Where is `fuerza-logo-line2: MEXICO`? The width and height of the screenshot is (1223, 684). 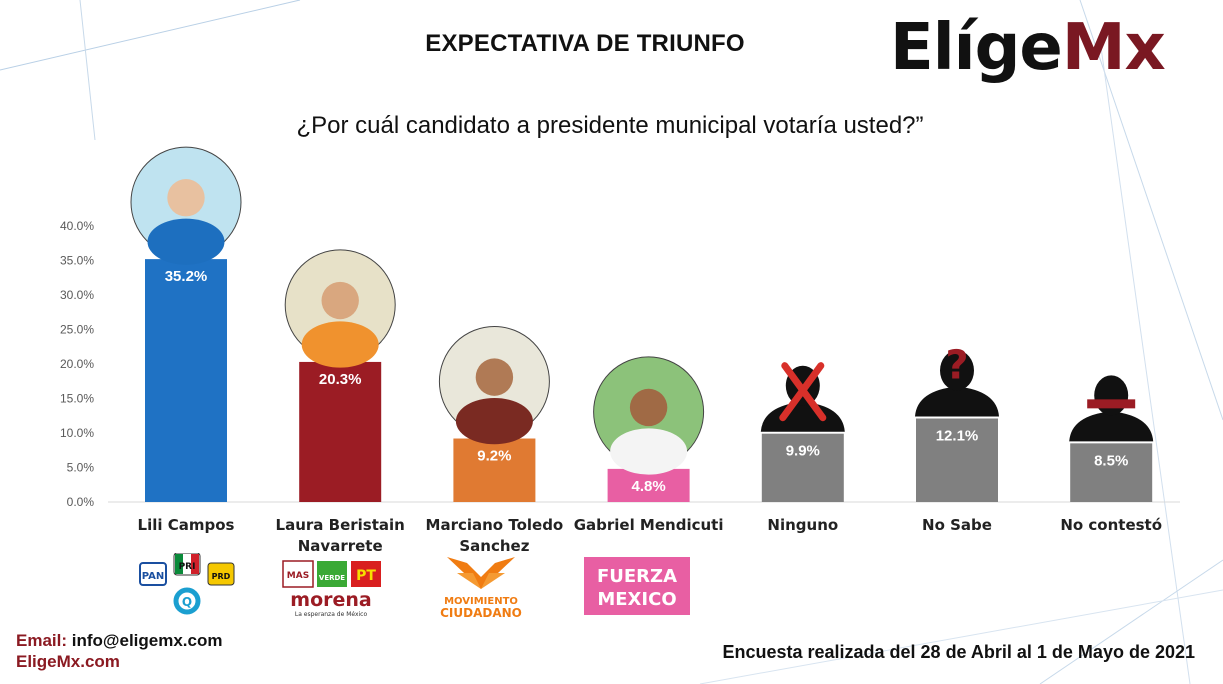
fuerza-logo-line2: MEXICO is located at coordinates (636, 599).